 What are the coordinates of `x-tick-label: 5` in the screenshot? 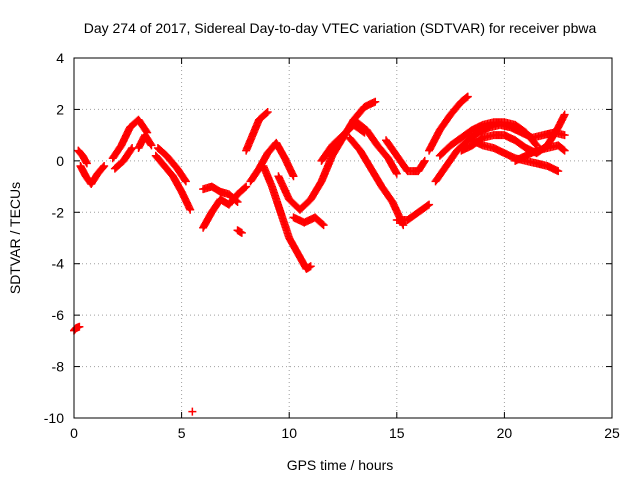 It's located at (182, 433).